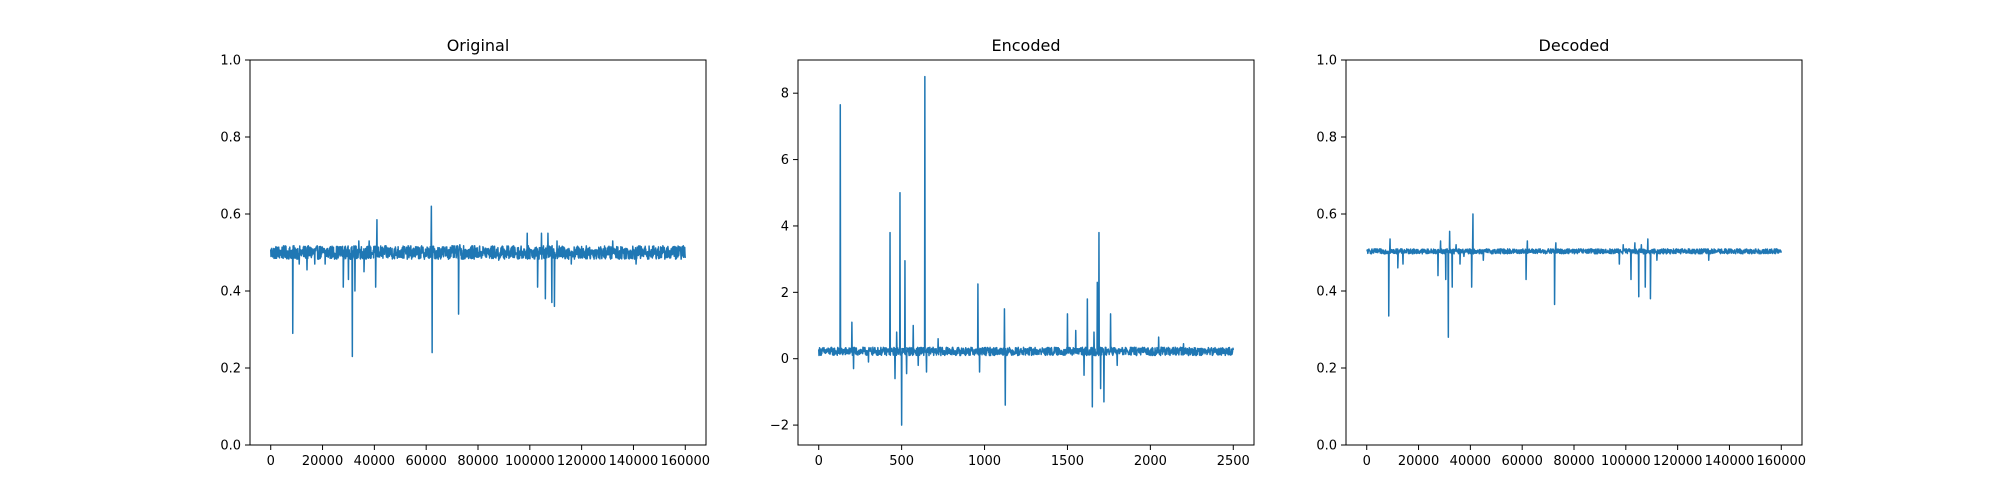 This screenshot has width=2000, height=500. I want to click on y-tick-label: 6, so click(785, 160).